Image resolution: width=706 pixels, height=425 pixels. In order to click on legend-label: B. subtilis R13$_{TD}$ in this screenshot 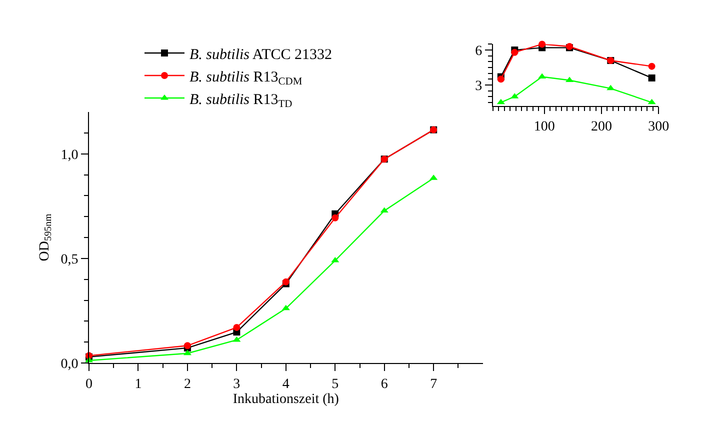, I will do `click(241, 101)`.